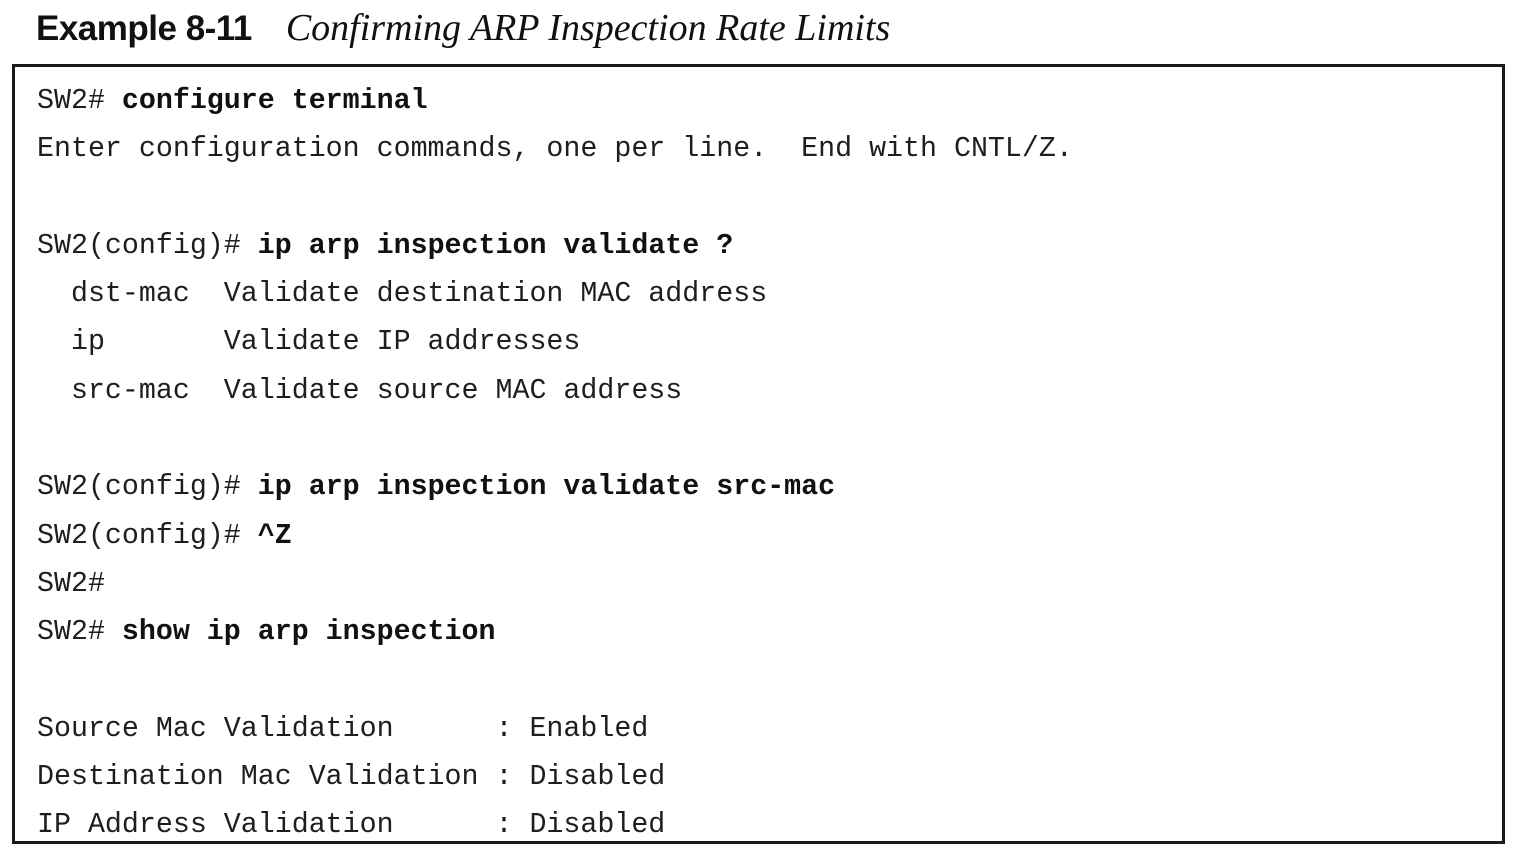 The width and height of the screenshot is (1520, 856). I want to click on terminal-line: SW2#, so click(555, 584).